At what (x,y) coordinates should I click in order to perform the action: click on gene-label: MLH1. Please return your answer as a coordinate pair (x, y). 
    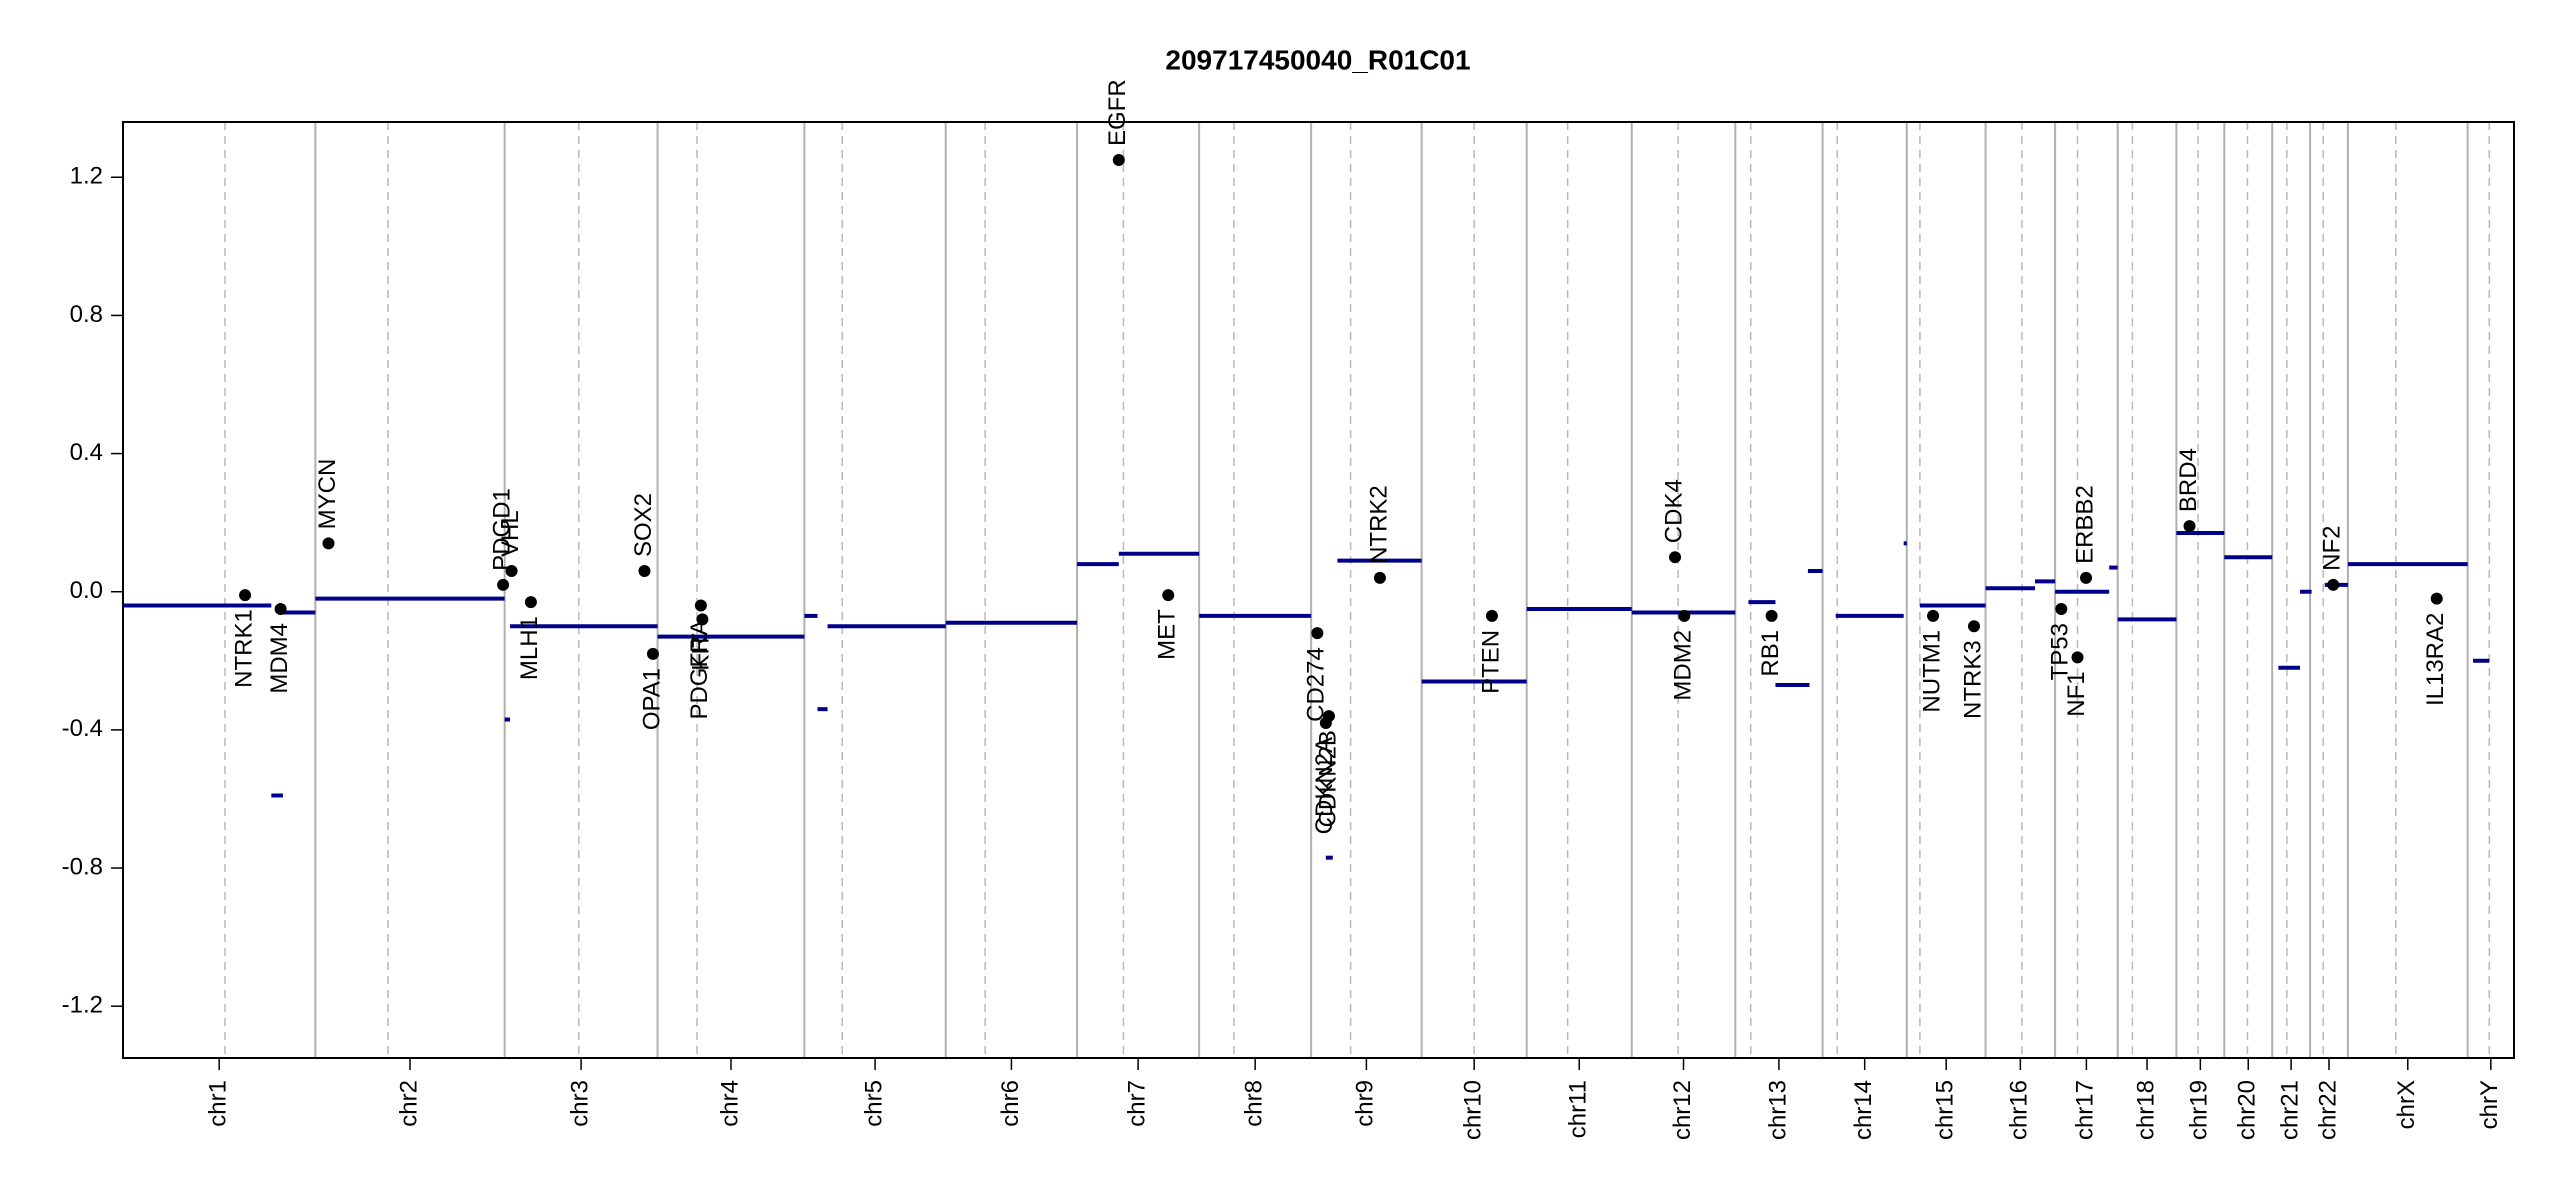
    Looking at the image, I should click on (529, 648).